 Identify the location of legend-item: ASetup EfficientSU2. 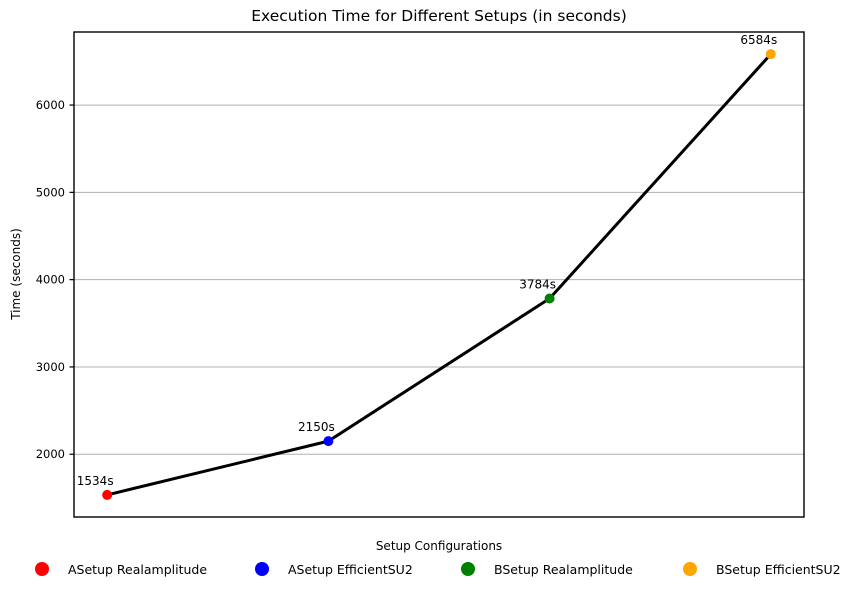
(334, 569).